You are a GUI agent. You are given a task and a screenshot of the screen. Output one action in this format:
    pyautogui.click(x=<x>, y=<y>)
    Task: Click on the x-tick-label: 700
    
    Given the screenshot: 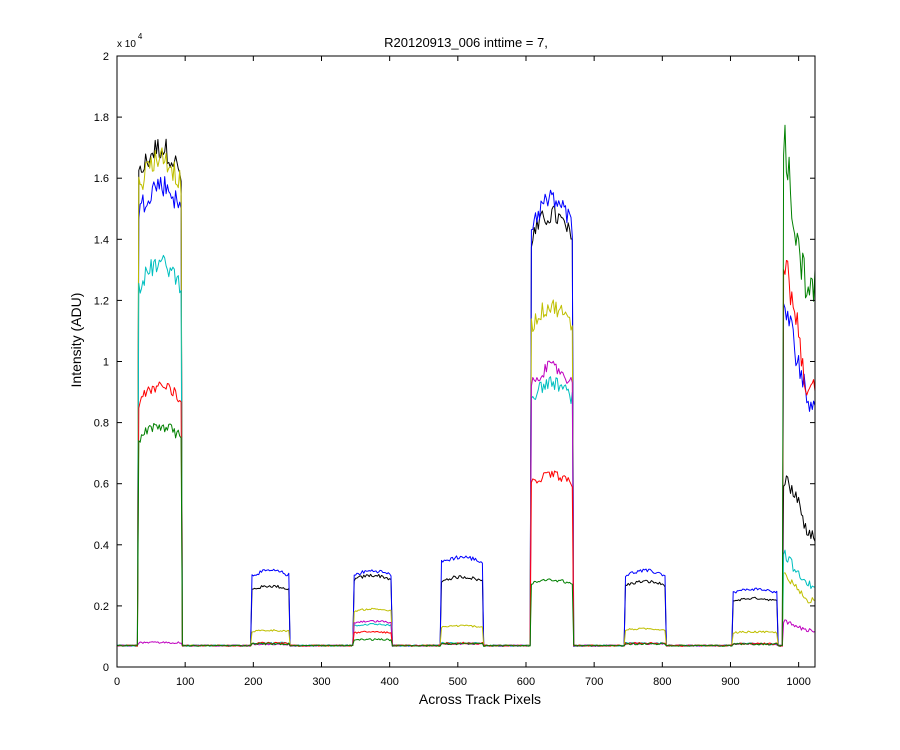 What is the action you would take?
    pyautogui.click(x=594, y=682)
    